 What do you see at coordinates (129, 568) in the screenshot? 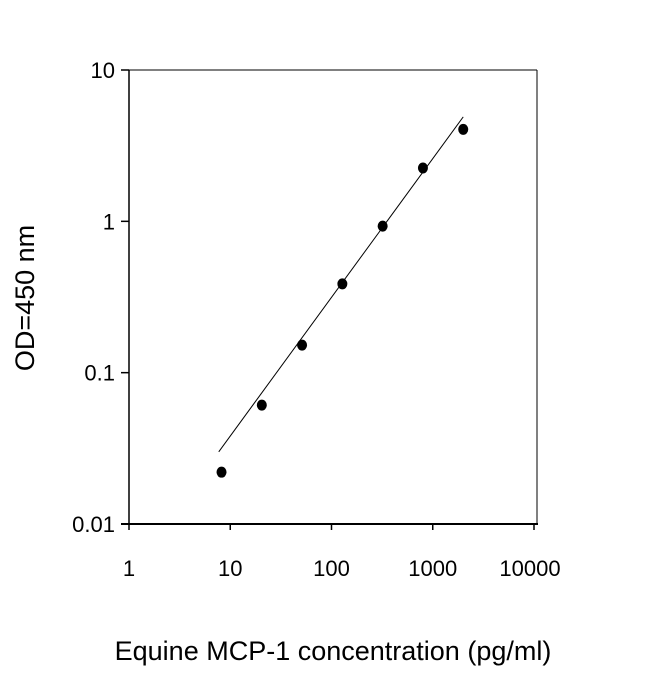
I see `x-tick-label: 1` at bounding box center [129, 568].